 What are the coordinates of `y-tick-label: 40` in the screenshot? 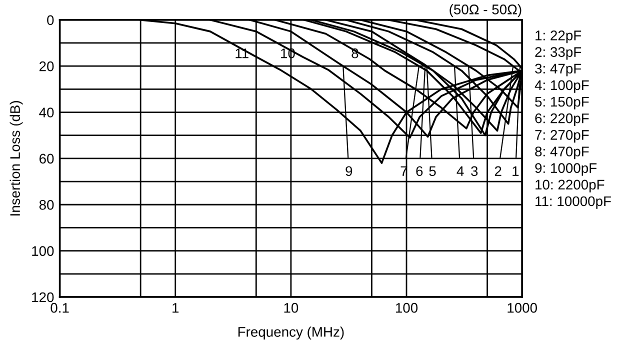 It's located at (46, 113).